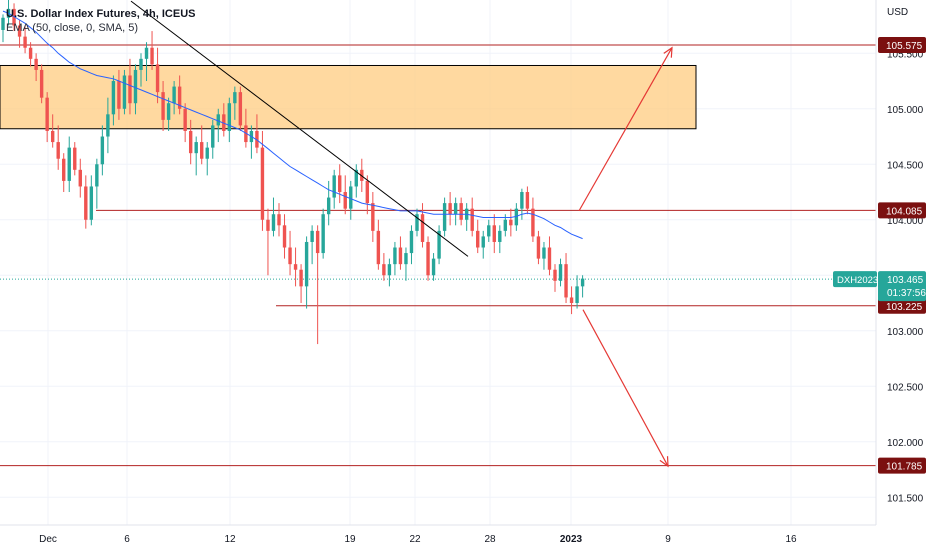 Image resolution: width=932 pixels, height=550 pixels. I want to click on level-label-101.785: 101.785, so click(902, 465).